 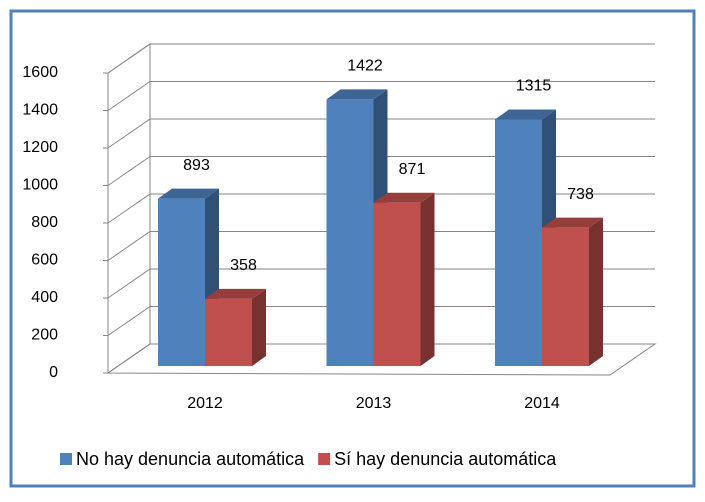 What do you see at coordinates (445, 459) in the screenshot?
I see `legend-label: Sí hay denuncia automática` at bounding box center [445, 459].